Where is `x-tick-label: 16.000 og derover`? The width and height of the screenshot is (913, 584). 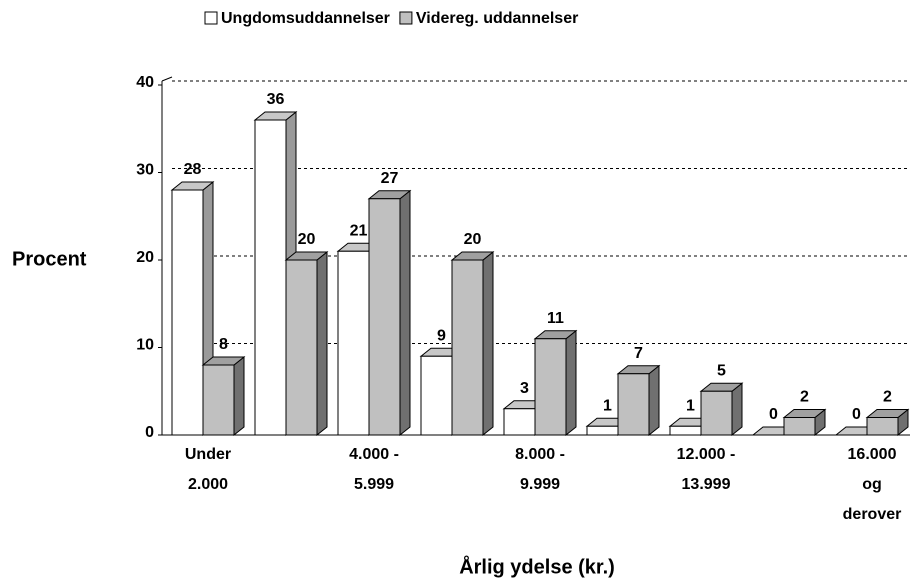
x-tick-label: 16.000 og derover is located at coordinates (872, 484).